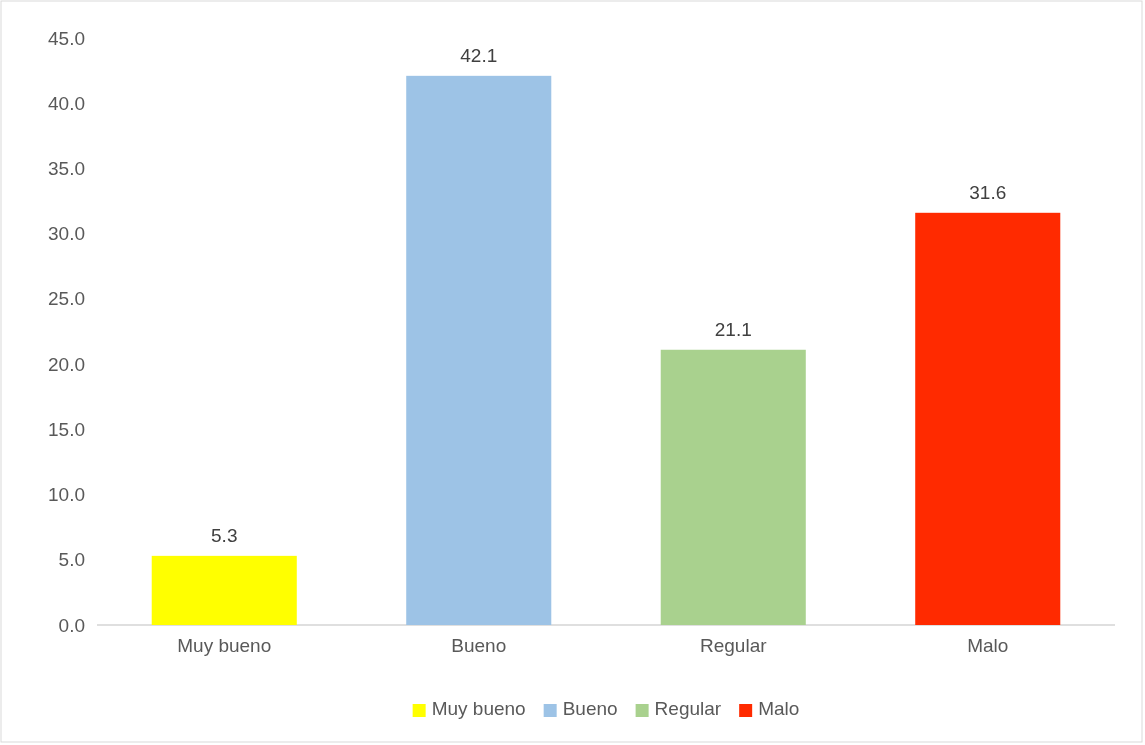  I want to click on y-tick-label: 10.0, so click(66, 495).